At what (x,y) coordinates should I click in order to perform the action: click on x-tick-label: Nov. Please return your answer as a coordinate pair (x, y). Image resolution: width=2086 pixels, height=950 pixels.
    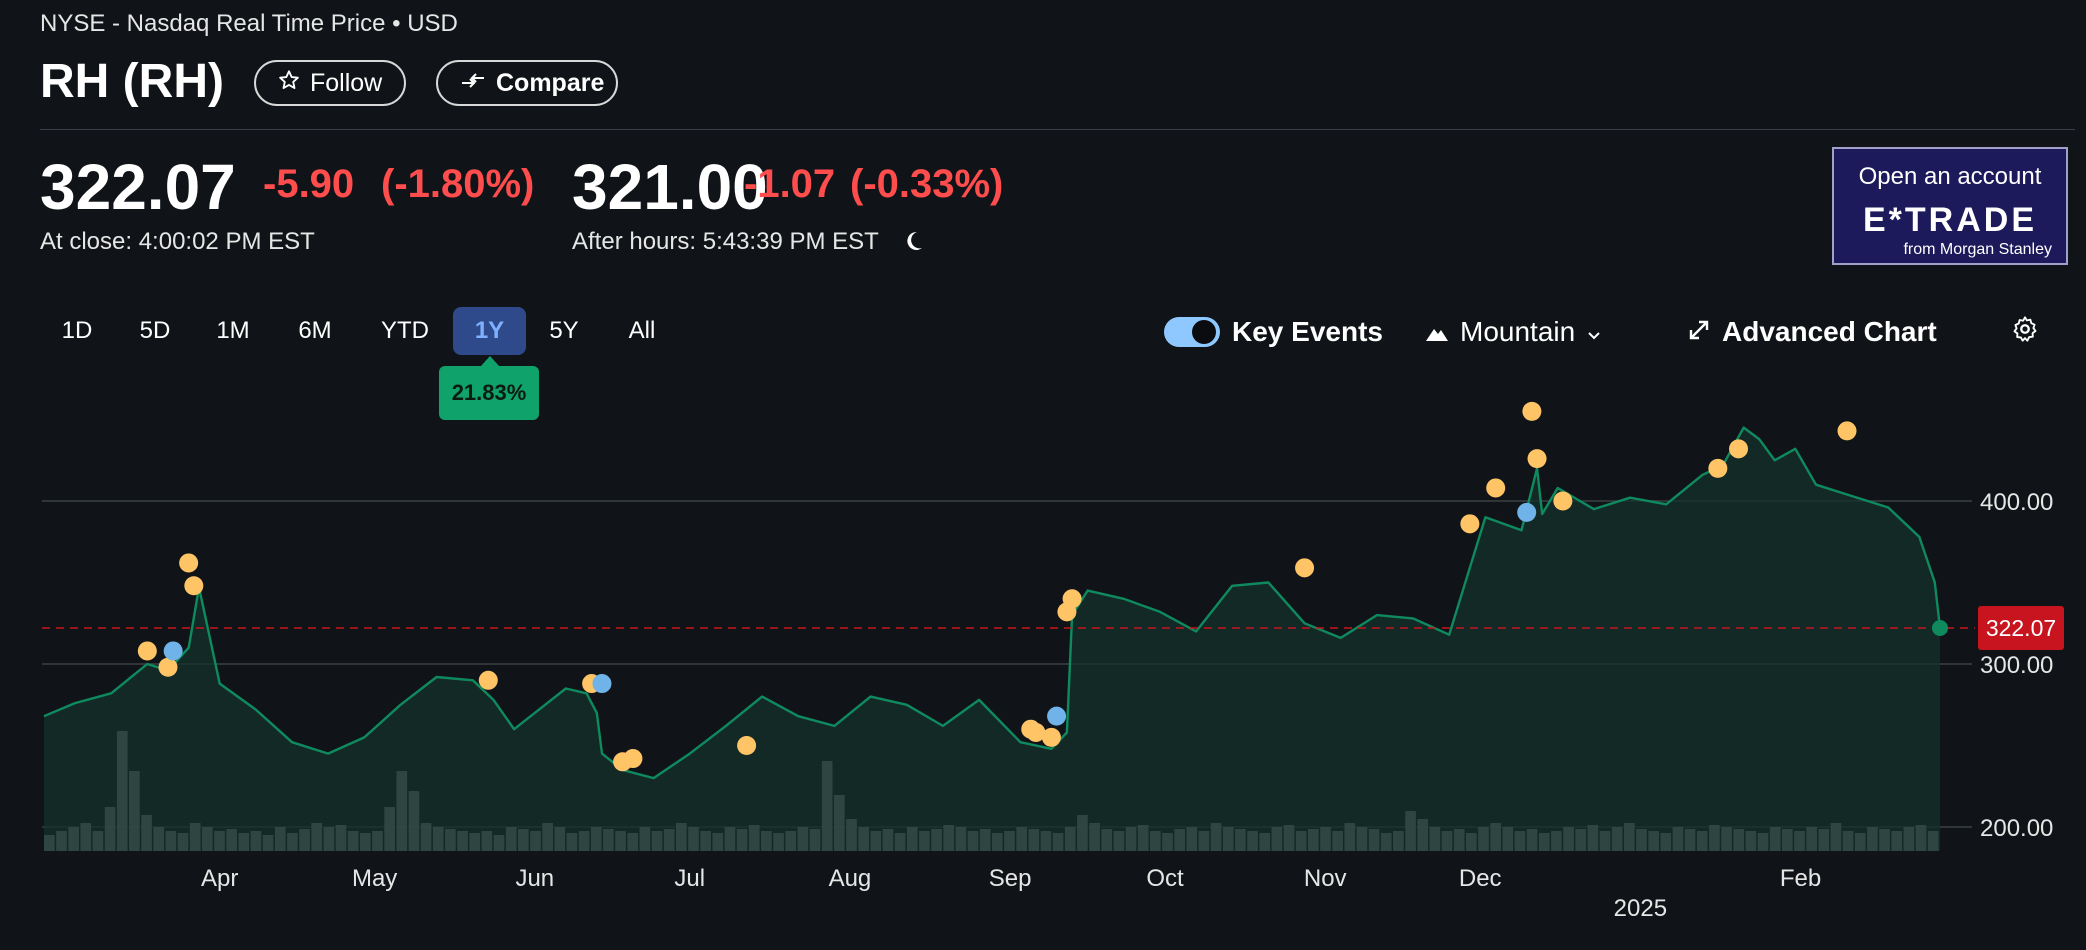
    Looking at the image, I should click on (1325, 878).